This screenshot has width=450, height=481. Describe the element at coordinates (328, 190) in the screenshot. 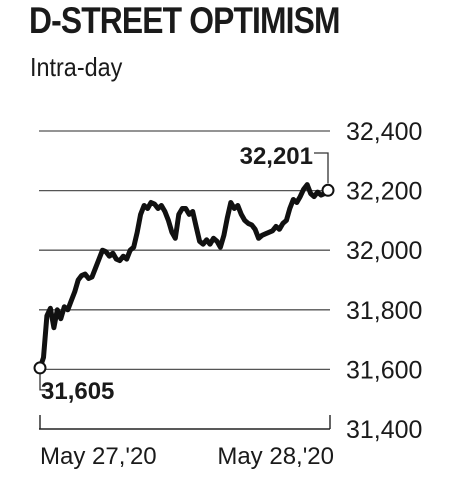

I see `end-point-marker` at that location.